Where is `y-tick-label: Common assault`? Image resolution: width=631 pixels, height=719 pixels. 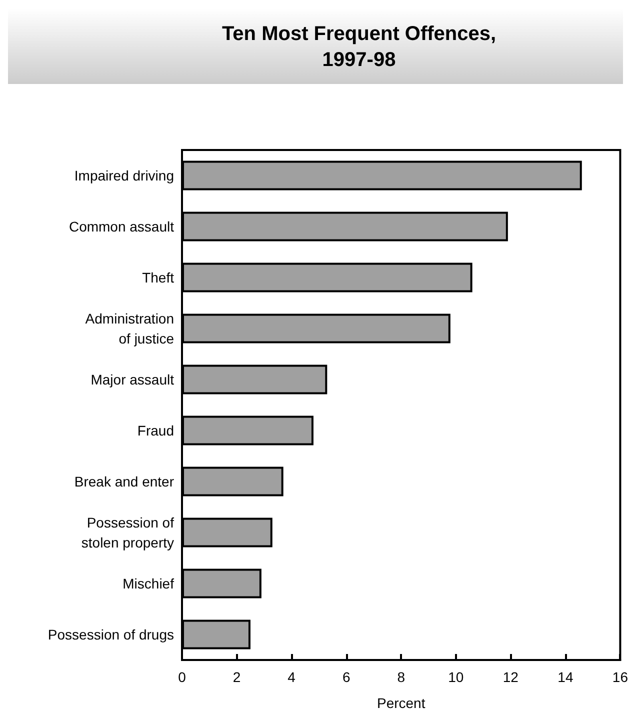 y-tick-label: Common assault is located at coordinates (121, 226).